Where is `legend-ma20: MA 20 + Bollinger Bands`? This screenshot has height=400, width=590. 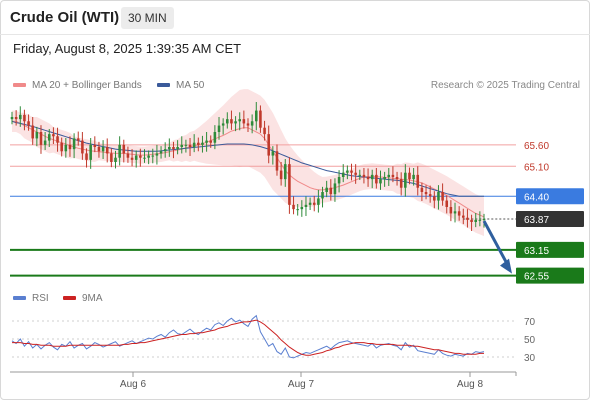 legend-ma20: MA 20 + Bollinger Bands is located at coordinates (77, 85).